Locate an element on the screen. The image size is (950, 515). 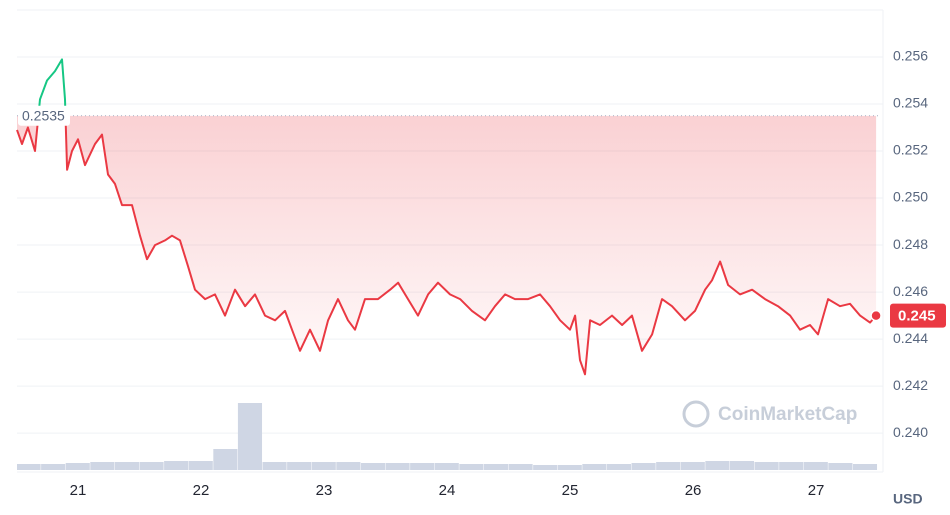
baseline-label: 0.2535 is located at coordinates (43, 115).